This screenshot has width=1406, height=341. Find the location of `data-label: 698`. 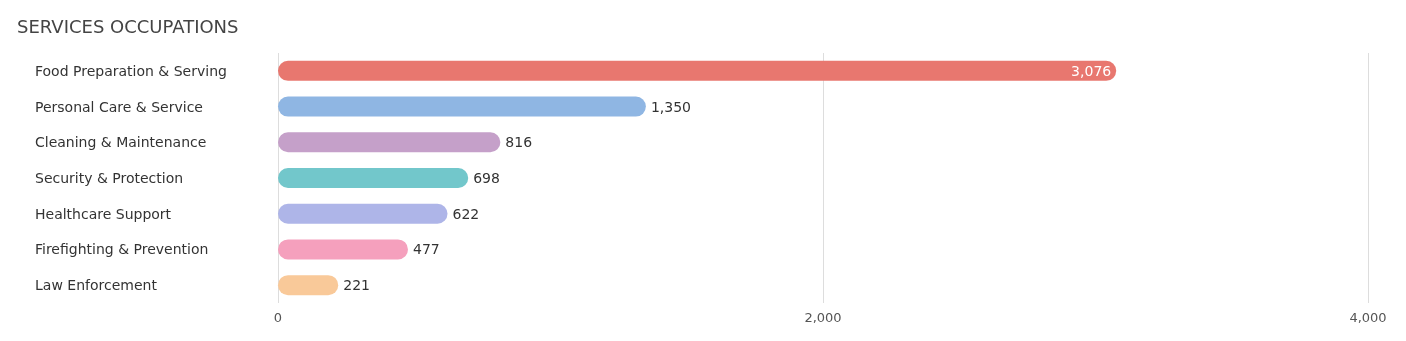

data-label: 698 is located at coordinates (486, 178).